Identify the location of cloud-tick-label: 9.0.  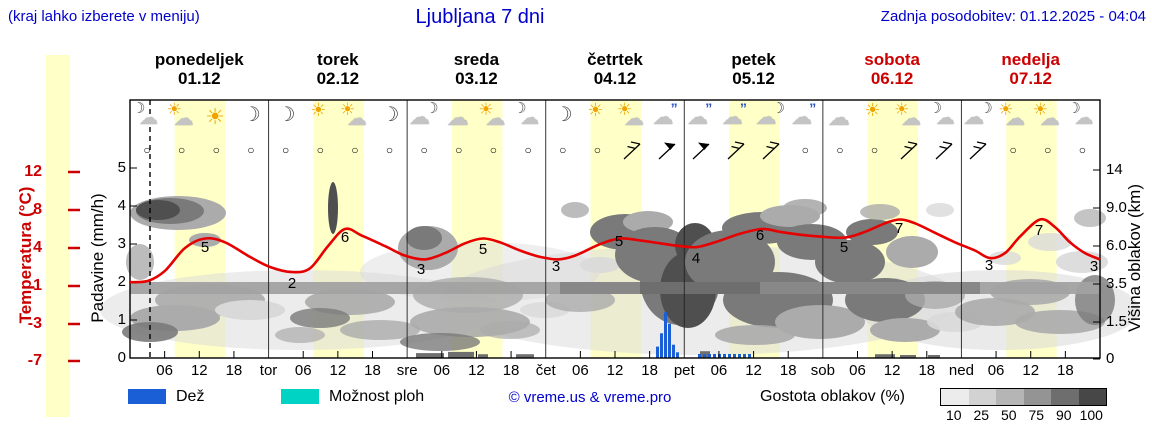
(1116, 207).